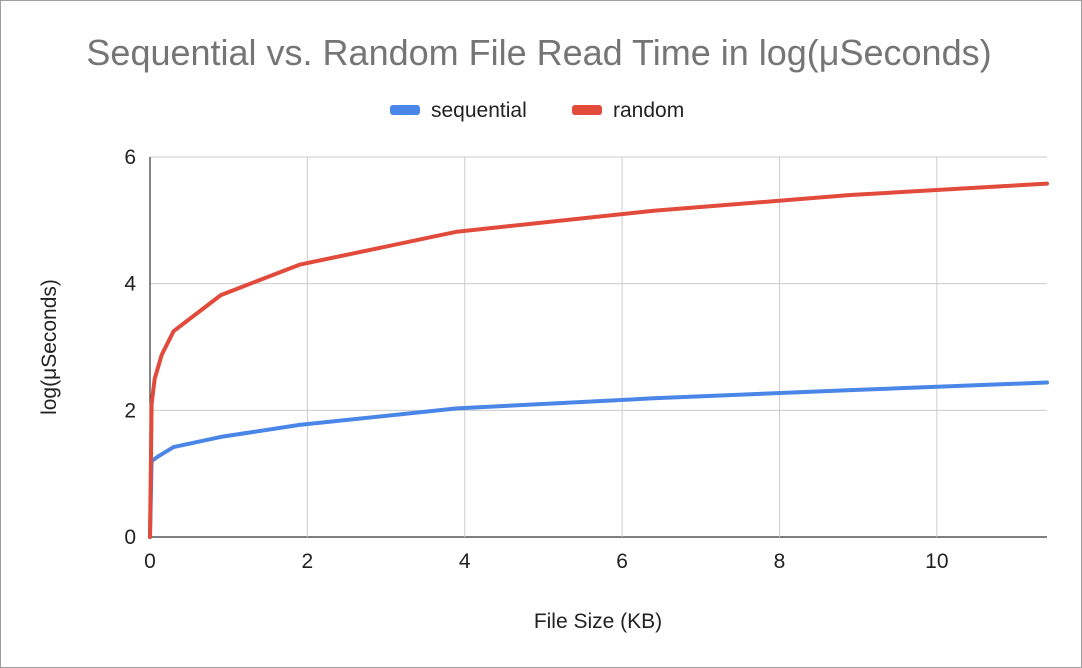  I want to click on x-tick-label: 2, so click(308, 561).